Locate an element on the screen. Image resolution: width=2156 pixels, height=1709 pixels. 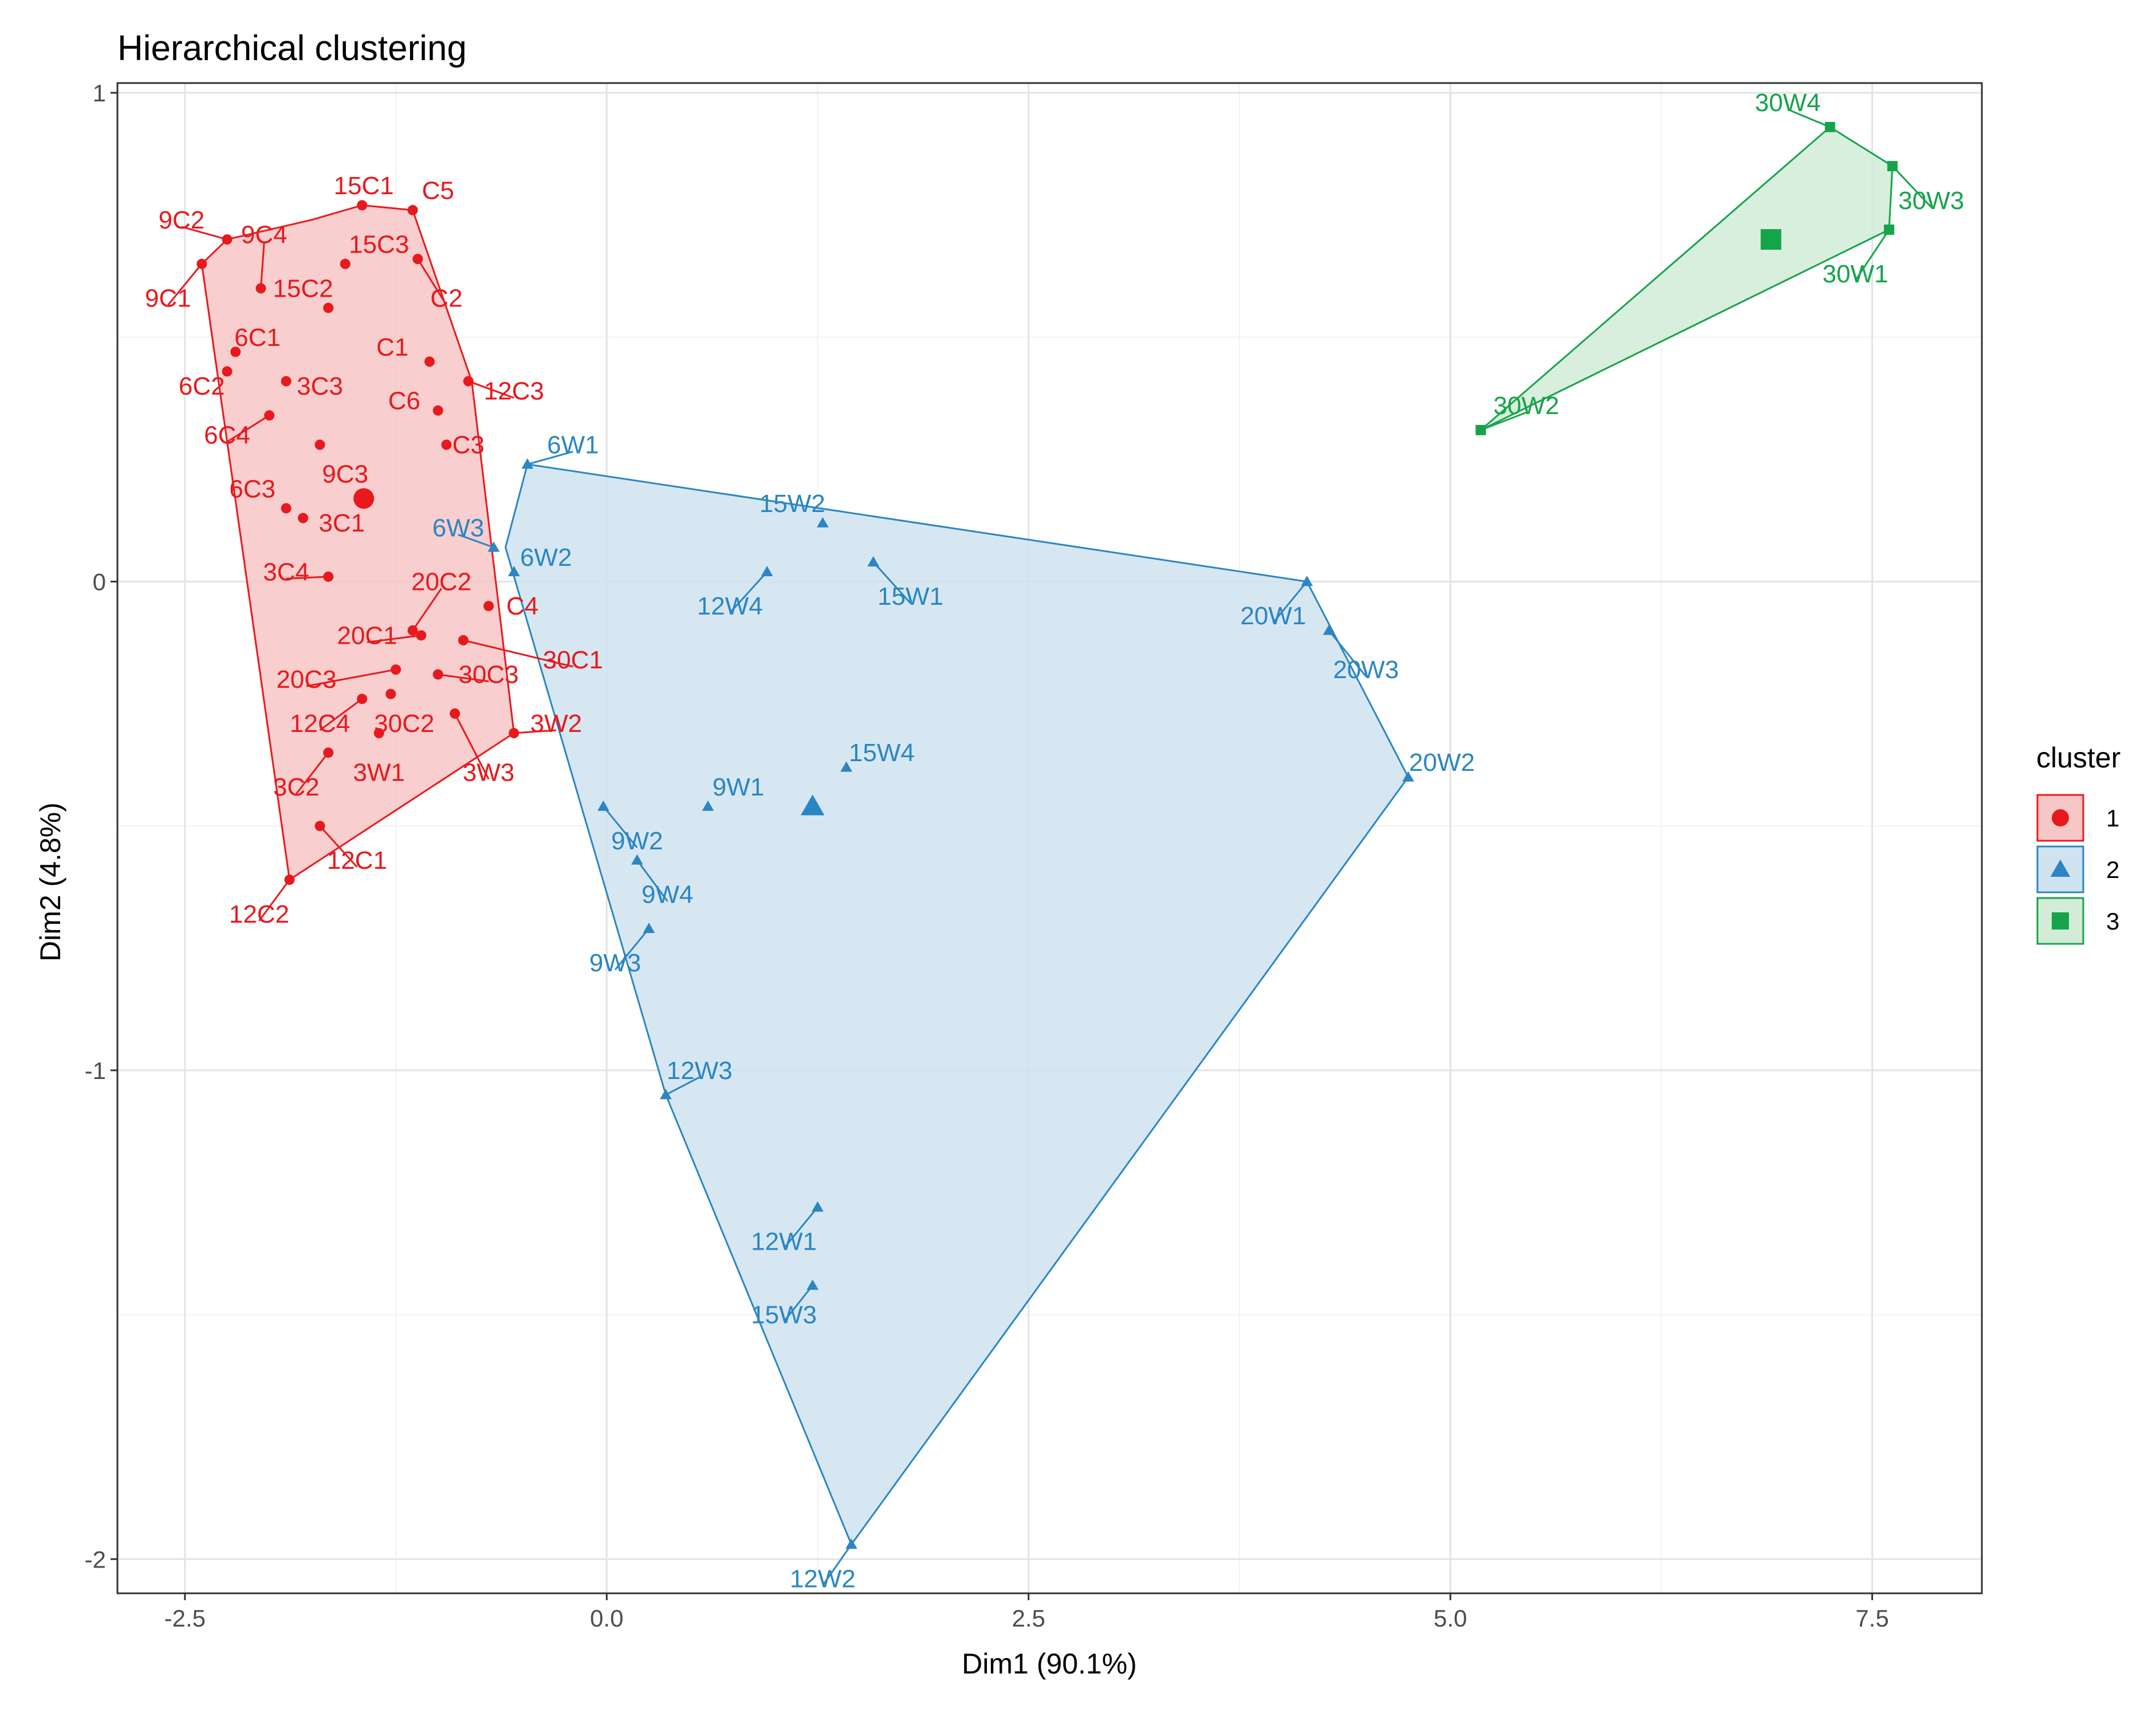
point-label: 30W4 is located at coordinates (1788, 103).